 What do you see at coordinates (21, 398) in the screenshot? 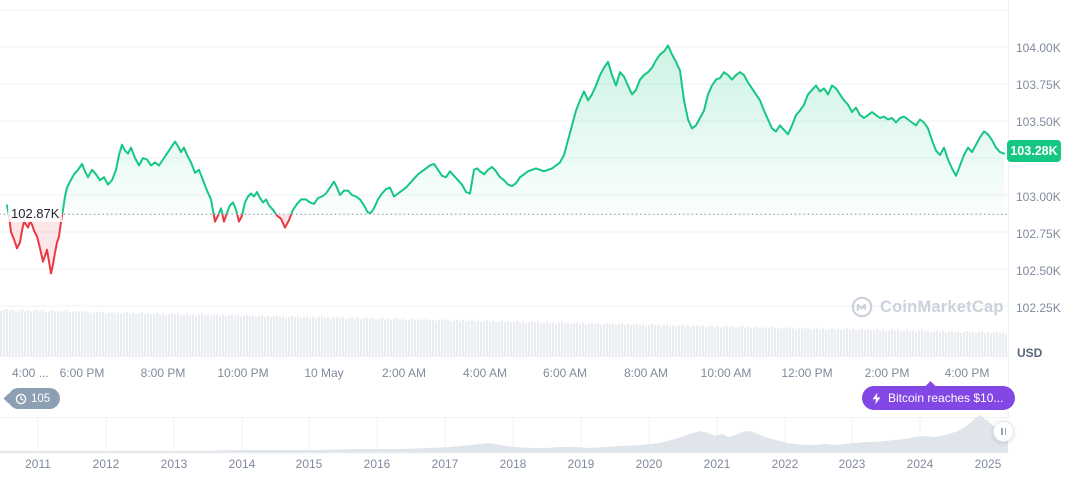
I see `clock-icon` at bounding box center [21, 398].